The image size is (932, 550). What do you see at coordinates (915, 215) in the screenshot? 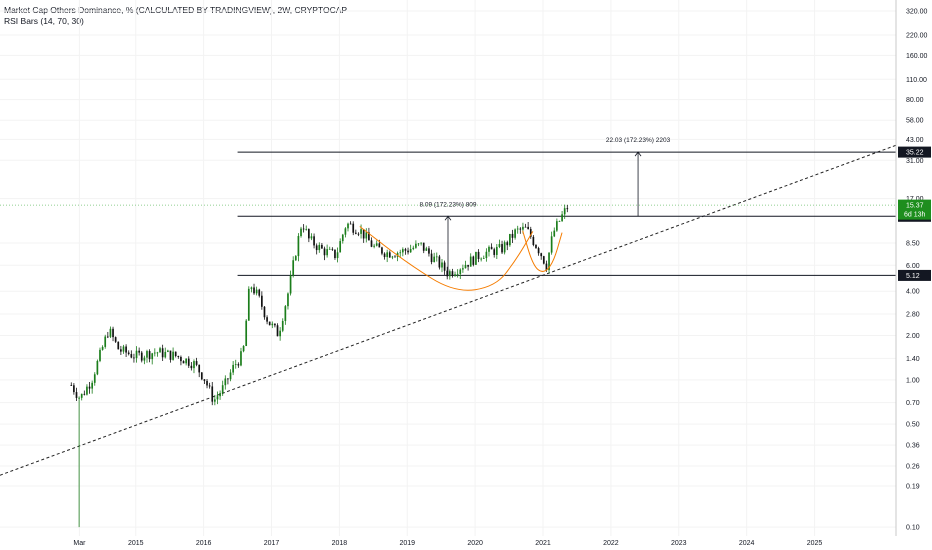
I see `countdown-label: 6d 13h` at bounding box center [915, 215].